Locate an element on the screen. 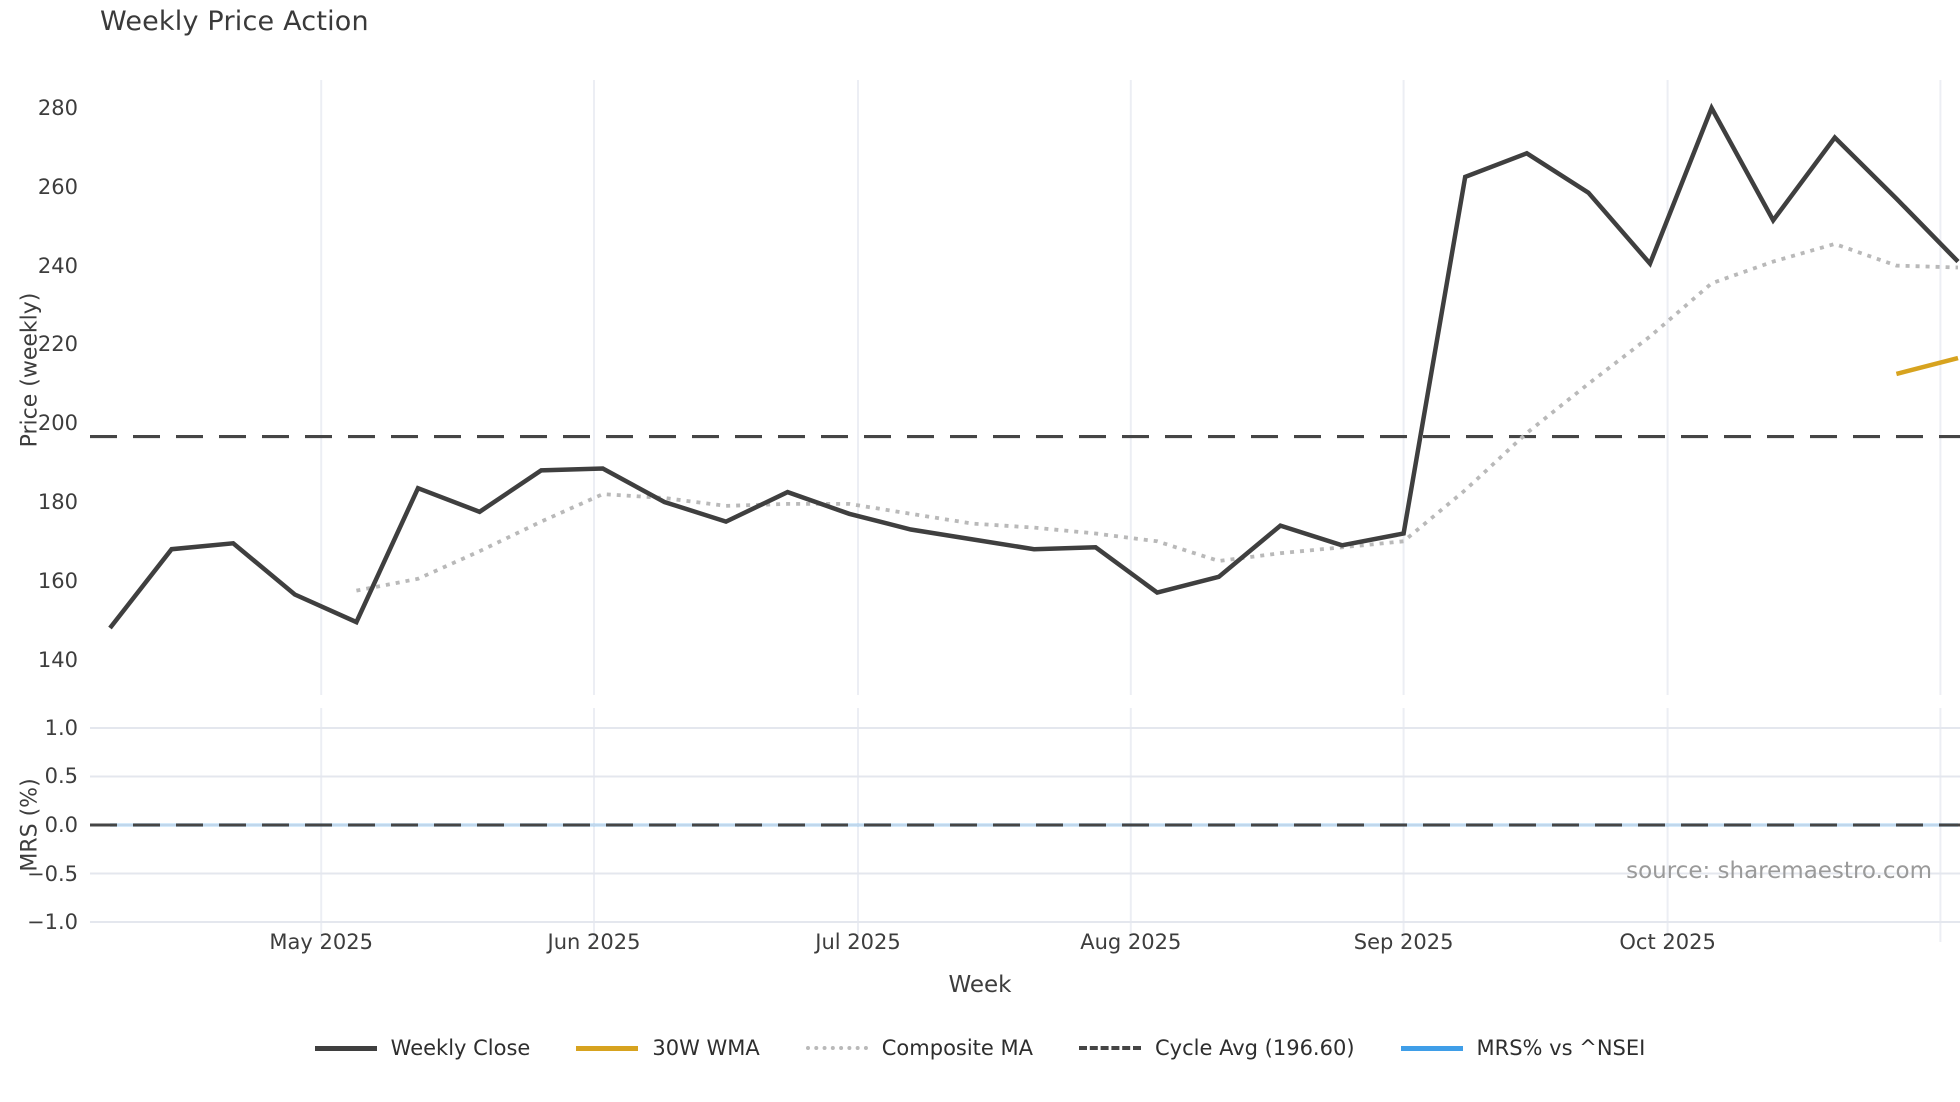 The image size is (1960, 1102). mrs-tick-label: 0.0 is located at coordinates (61, 825).